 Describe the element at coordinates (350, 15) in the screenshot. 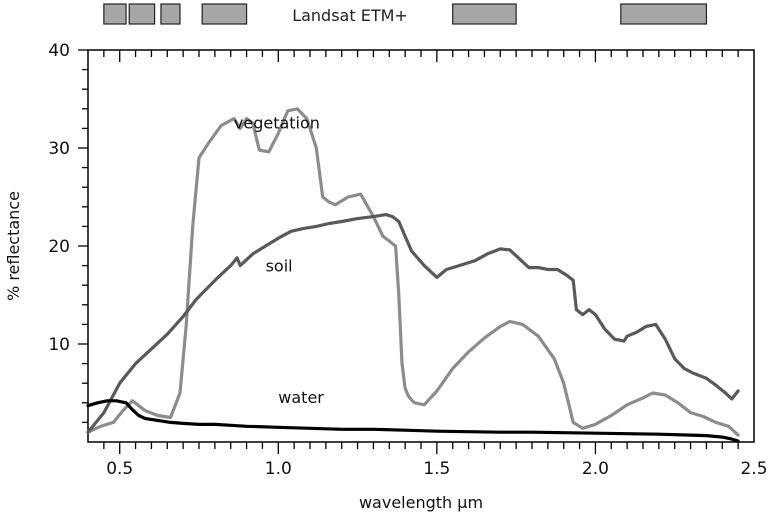

I see `bands-label: Landsat ETM+` at that location.